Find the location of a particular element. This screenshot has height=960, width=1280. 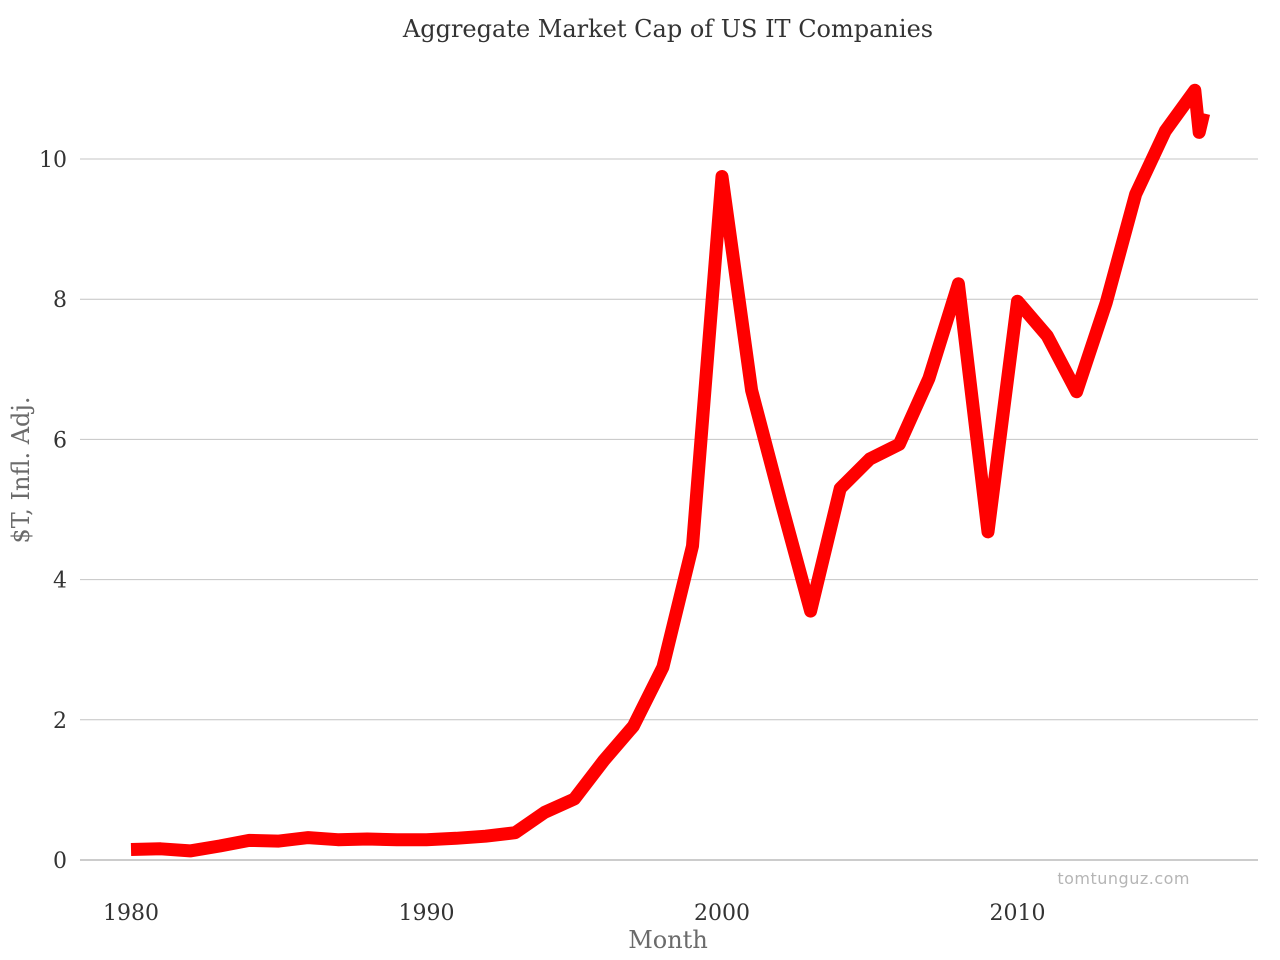

chart-title: Aggregate Market Cap of US IT Companies is located at coordinates (667, 29).